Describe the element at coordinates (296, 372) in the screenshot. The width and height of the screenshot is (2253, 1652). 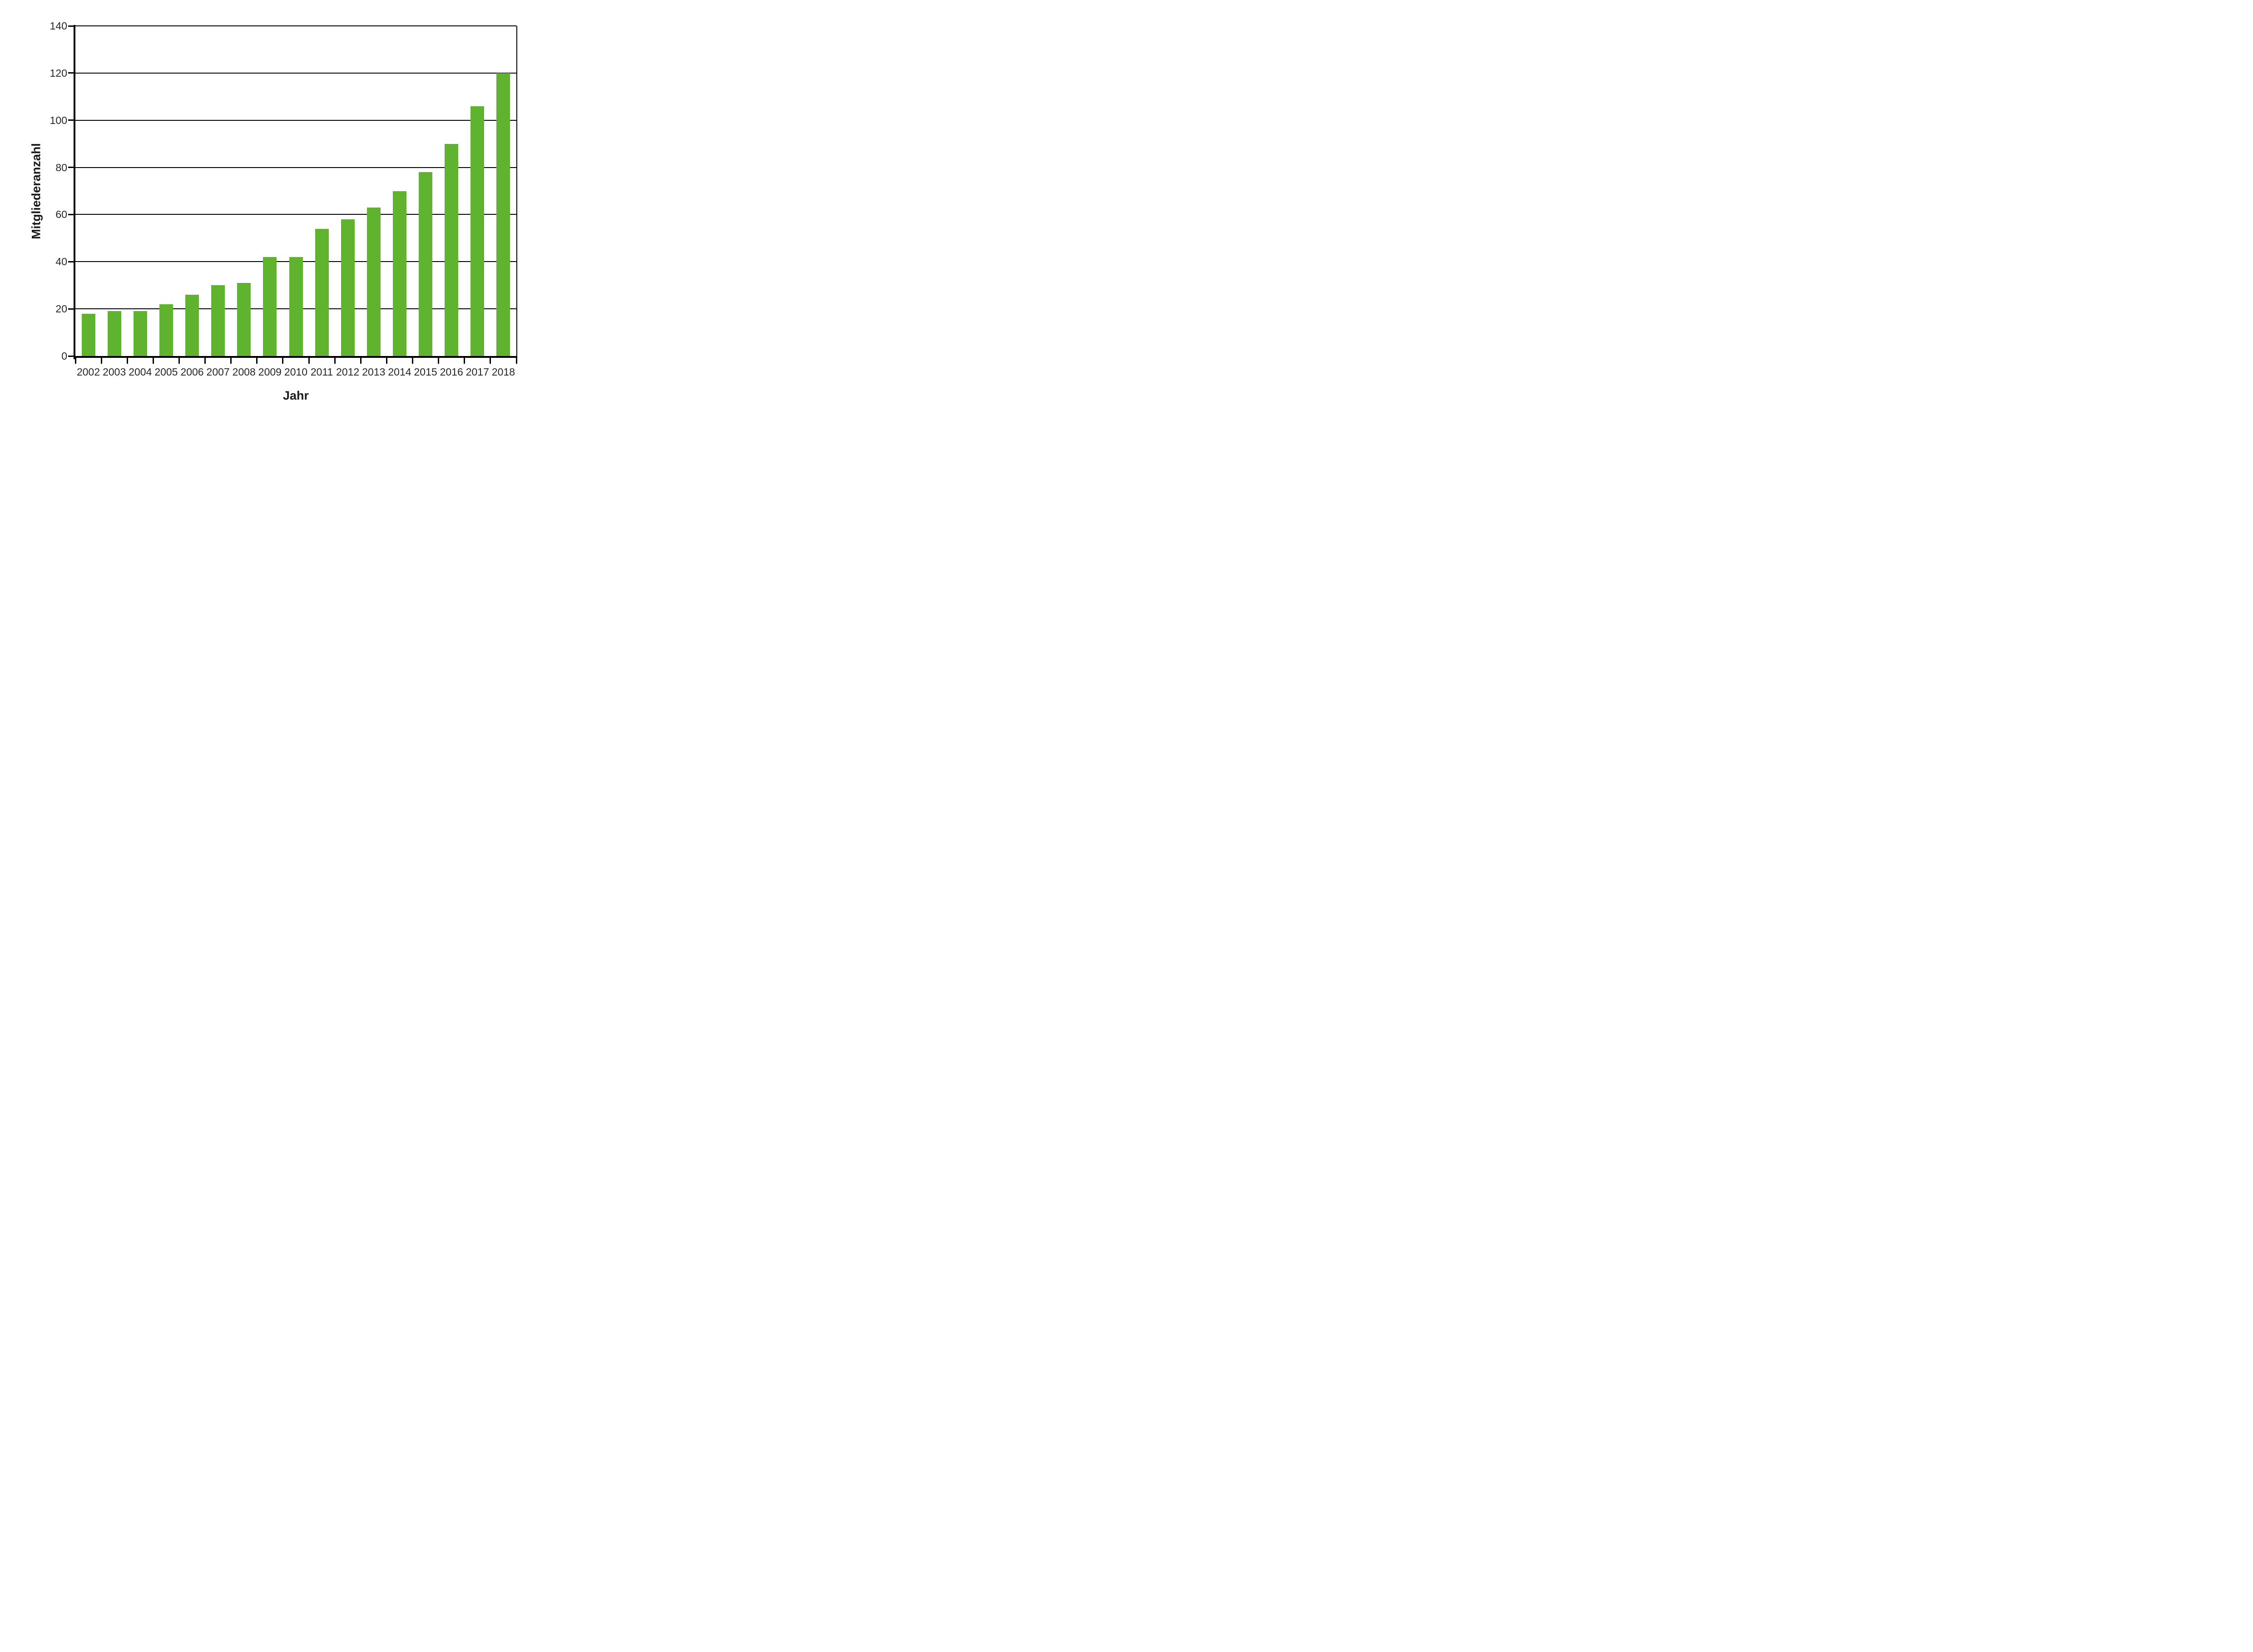
I see `x-axis-tick-label-2010: 2010` at that location.